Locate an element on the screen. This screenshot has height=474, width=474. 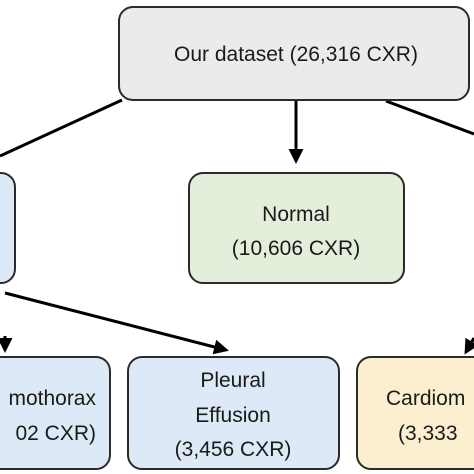
node-pleural-effusion-label-1: Pleural is located at coordinates (232, 380).